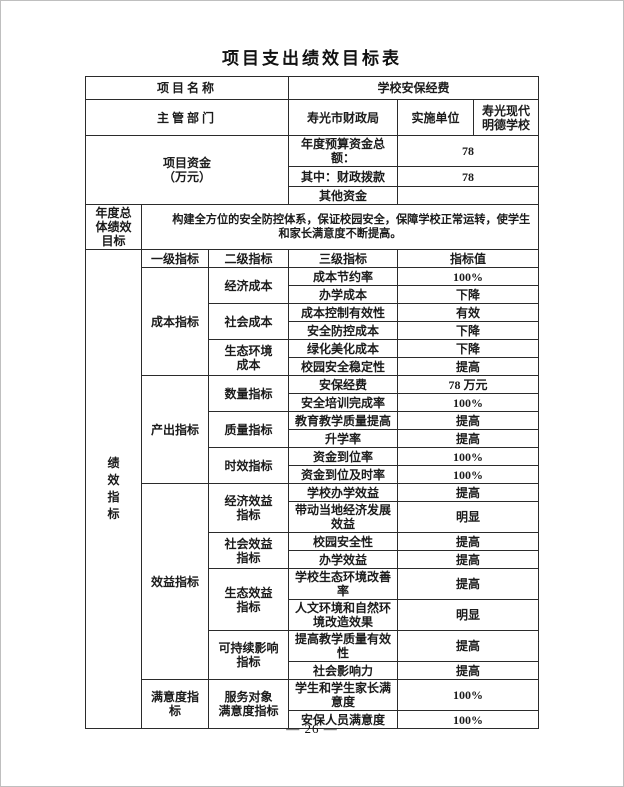 The image size is (624, 787). I want to click on level1-indicator-cell: 成本指标, so click(174, 321).